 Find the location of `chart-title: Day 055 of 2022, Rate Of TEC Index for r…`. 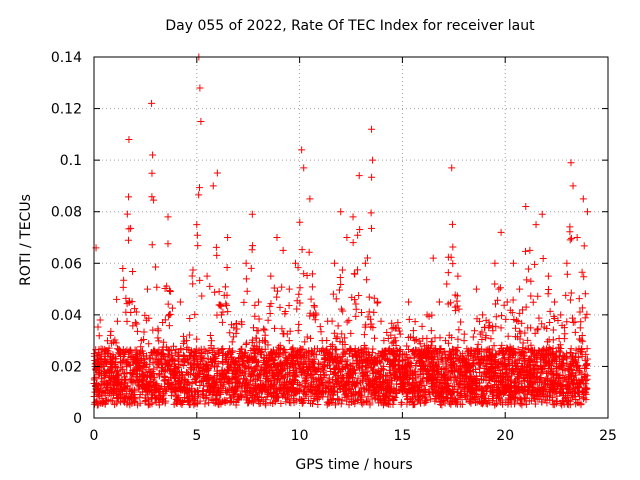

chart-title: Day 055 of 2022, Rate Of TEC Index for r… is located at coordinates (350, 26).